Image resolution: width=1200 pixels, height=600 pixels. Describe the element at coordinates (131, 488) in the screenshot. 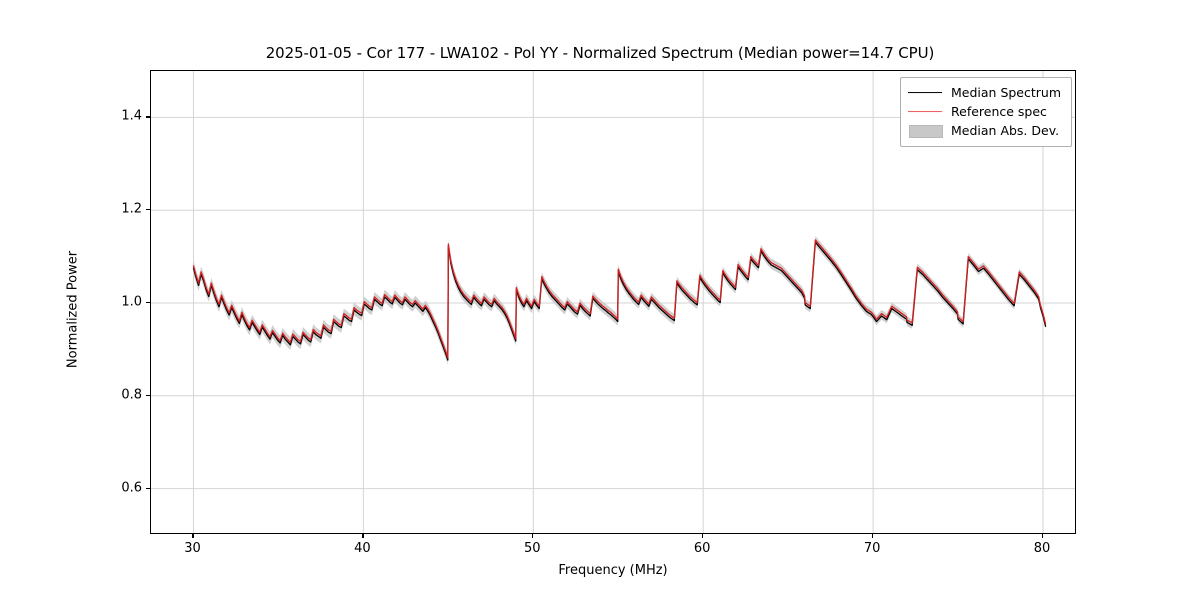

I see `y-tick-label: 0.6` at that location.